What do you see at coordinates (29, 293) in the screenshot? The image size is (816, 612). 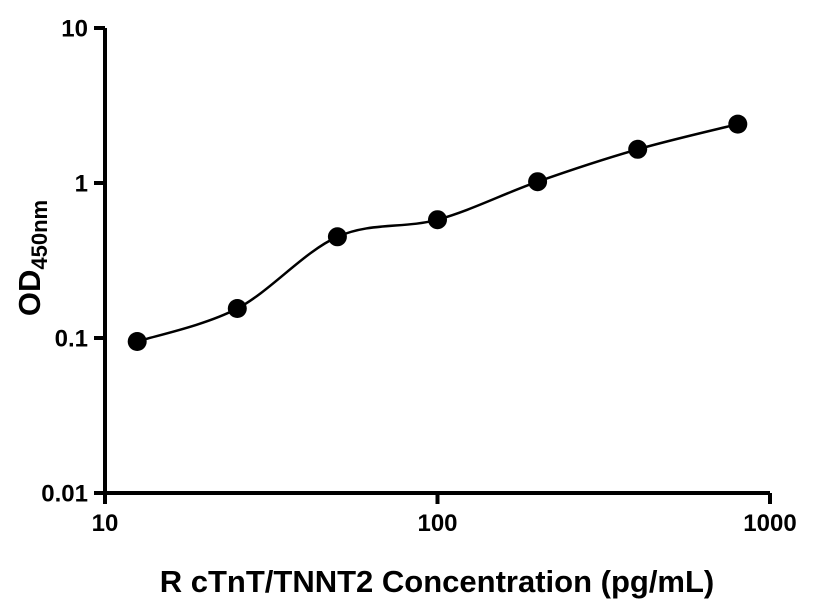 I see `y-axis-title-main: OD` at bounding box center [29, 293].